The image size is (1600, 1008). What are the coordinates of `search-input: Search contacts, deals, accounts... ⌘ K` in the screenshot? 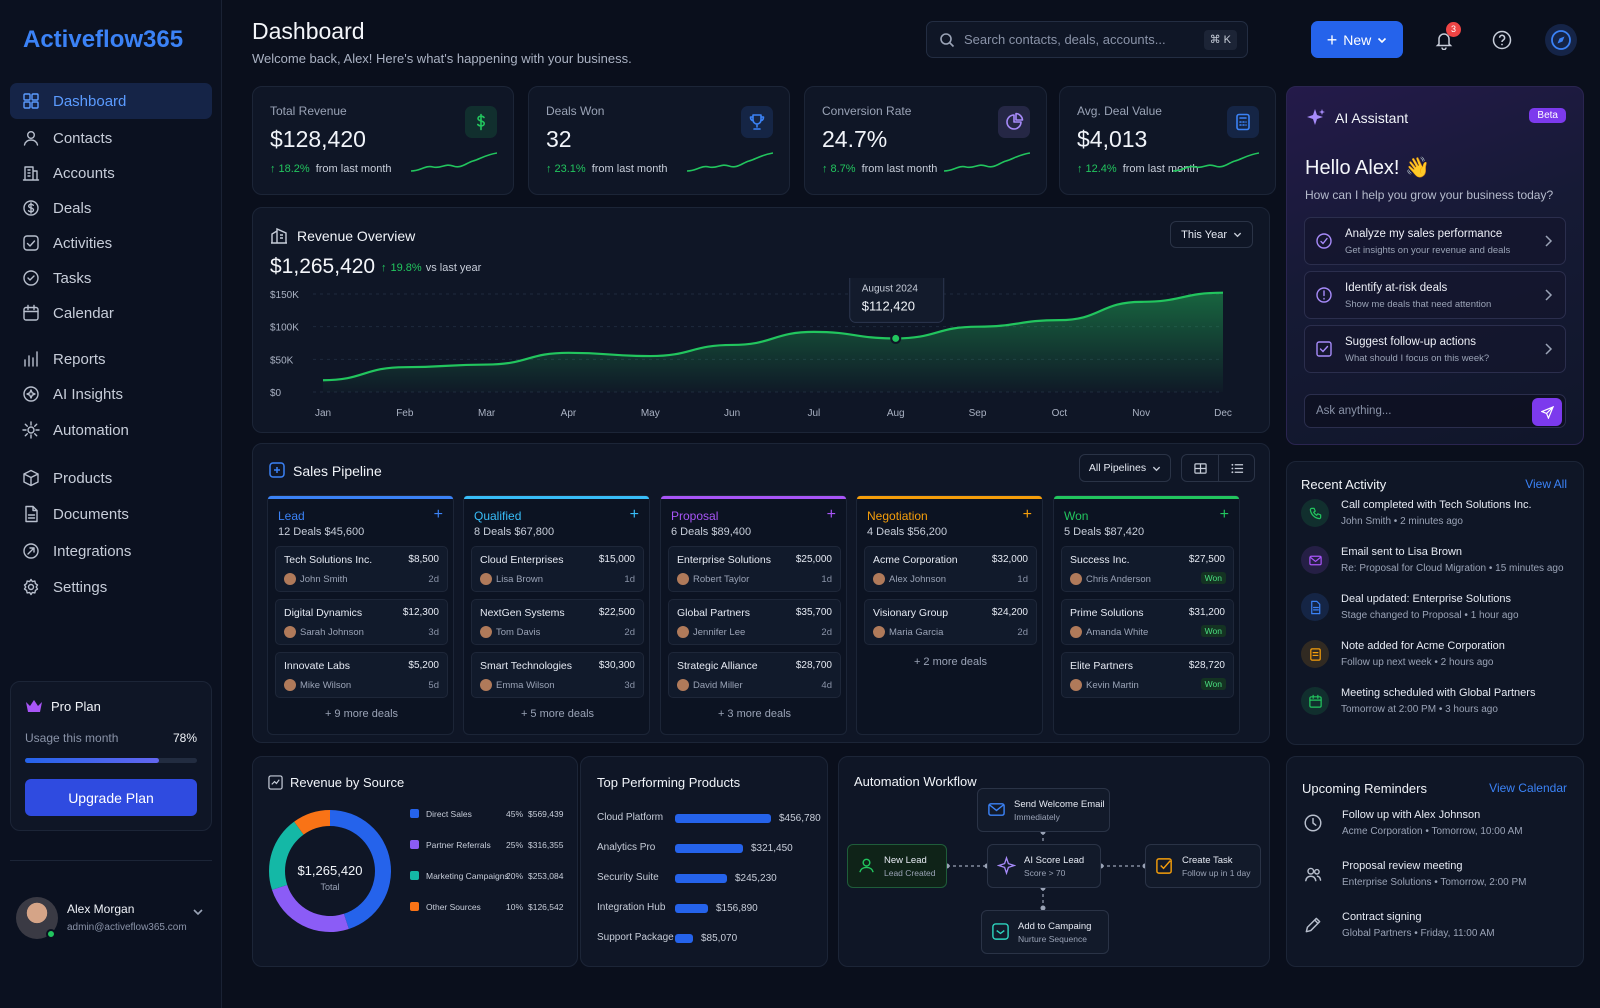 It's located at (1087, 39).